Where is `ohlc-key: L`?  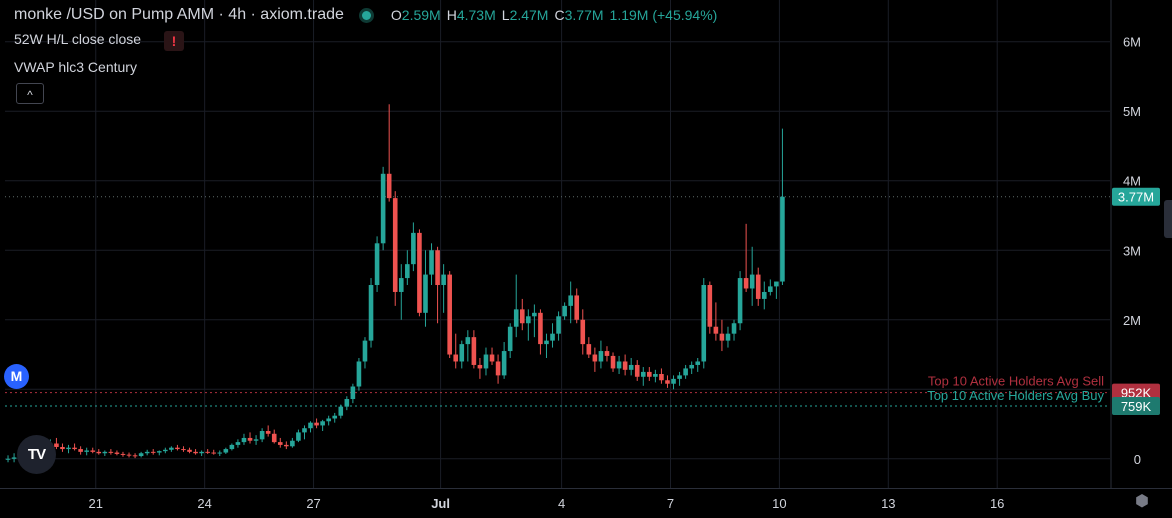
ohlc-key: L is located at coordinates (505, 15).